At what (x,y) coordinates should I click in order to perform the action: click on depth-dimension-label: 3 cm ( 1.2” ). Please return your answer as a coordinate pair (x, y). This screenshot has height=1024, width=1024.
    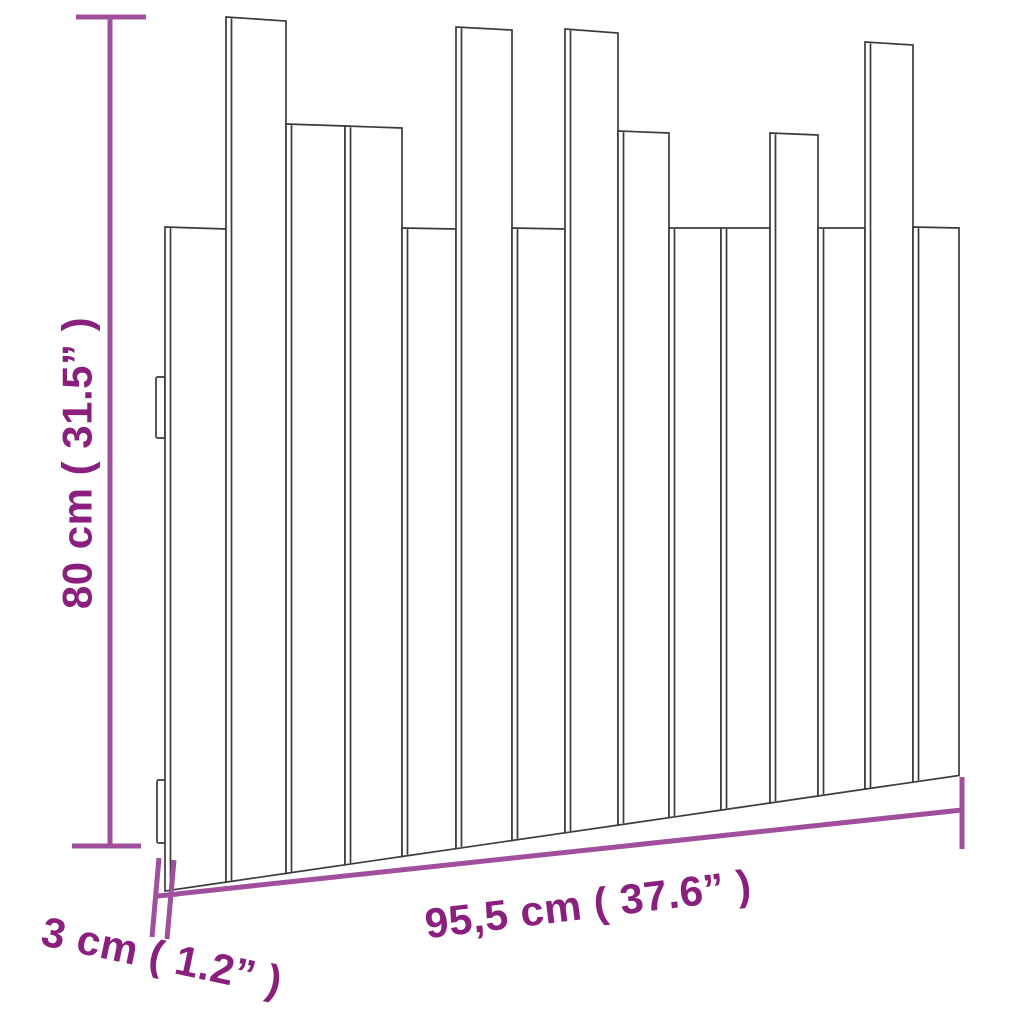
    Looking at the image, I should click on (161, 956).